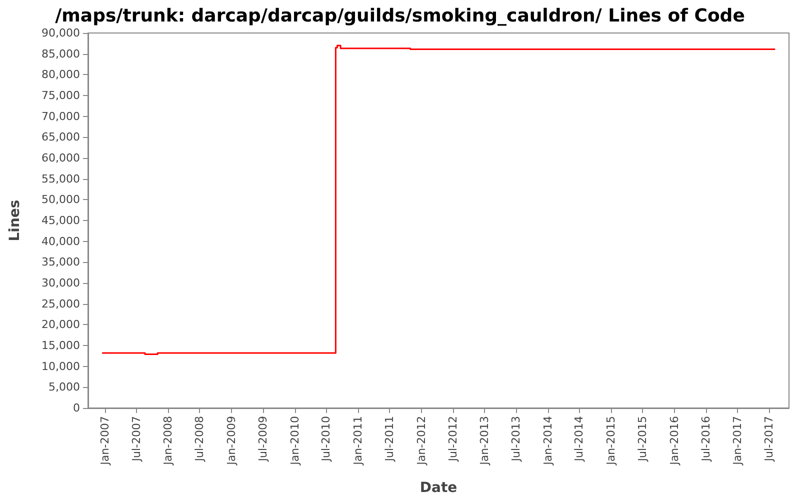 The image size is (800, 500). I want to click on y-tick-label: 50,000, so click(61, 199).